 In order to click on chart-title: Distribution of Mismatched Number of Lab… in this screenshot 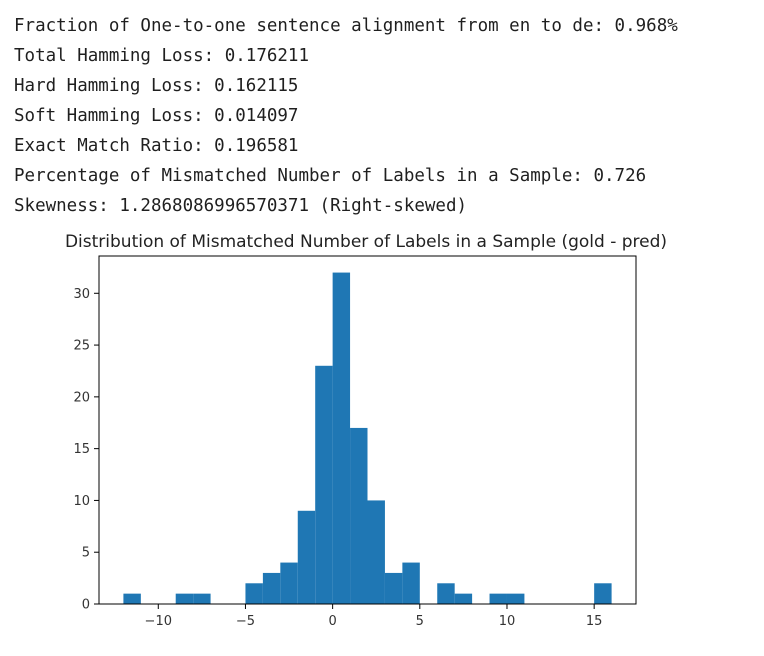, I will do `click(366, 242)`.